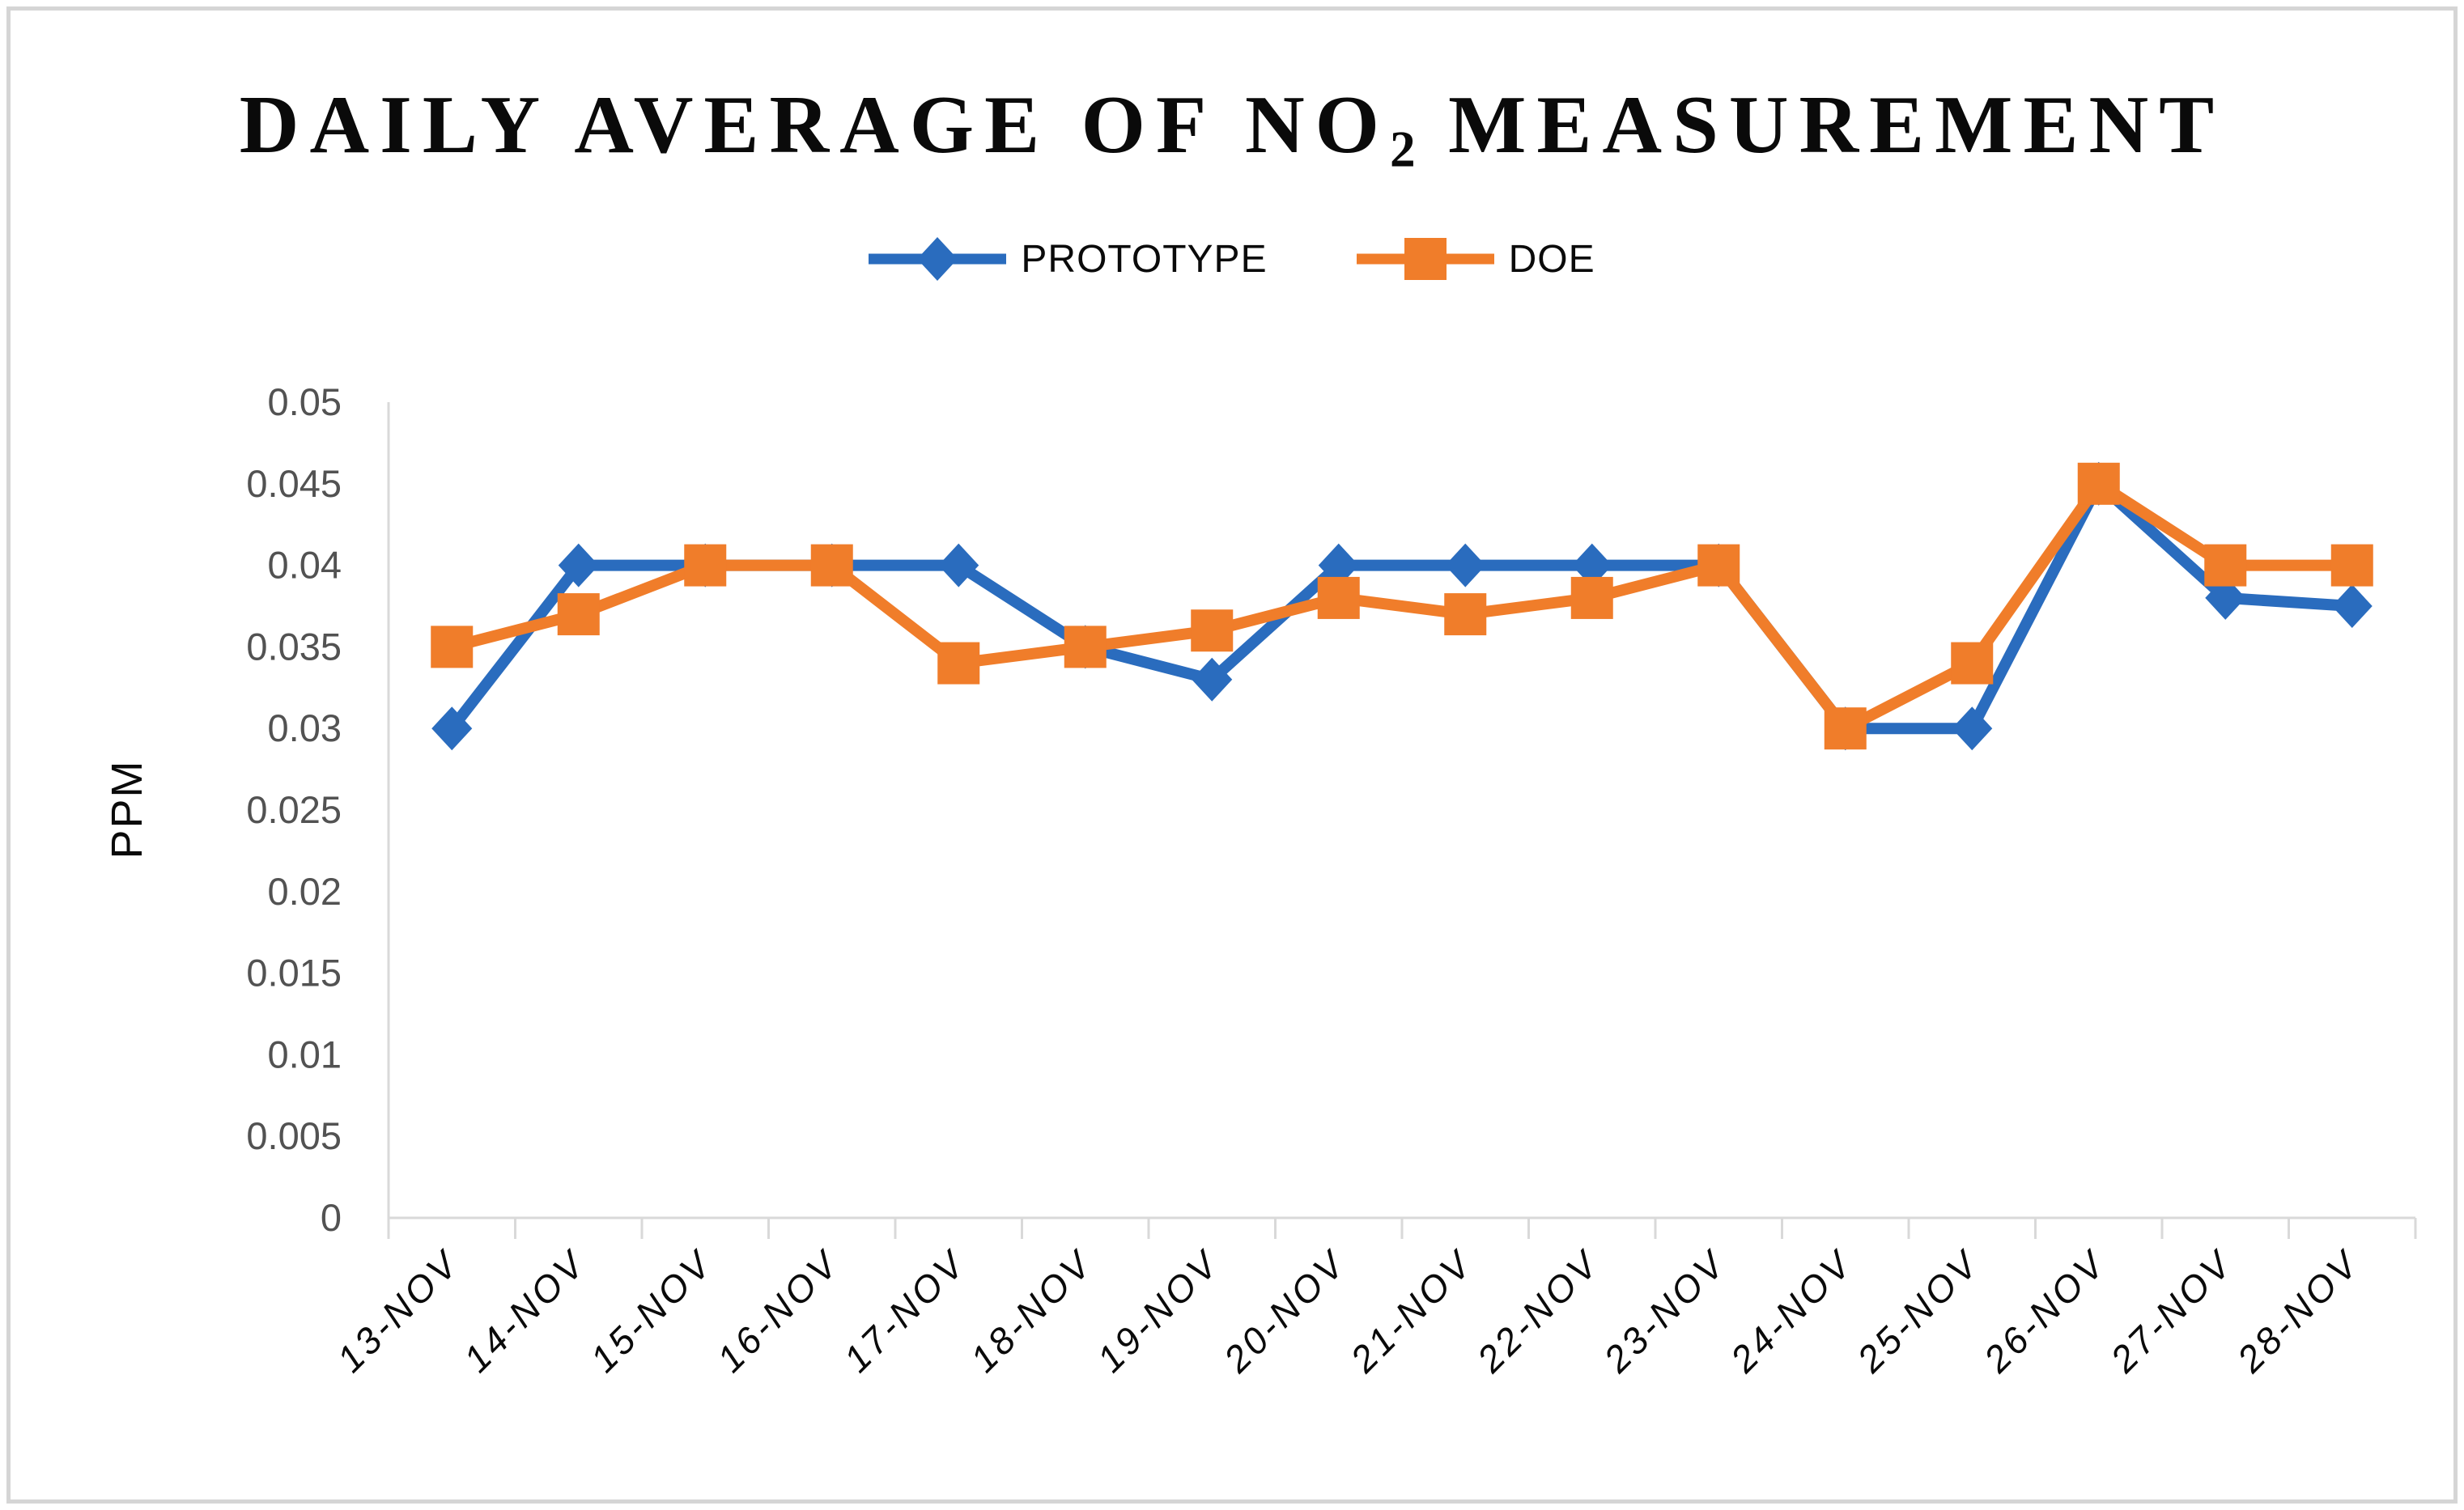 The height and width of the screenshot is (1510, 2464). Describe the element at coordinates (305, 727) in the screenshot. I see `y-tick-label: 0.03` at that location.